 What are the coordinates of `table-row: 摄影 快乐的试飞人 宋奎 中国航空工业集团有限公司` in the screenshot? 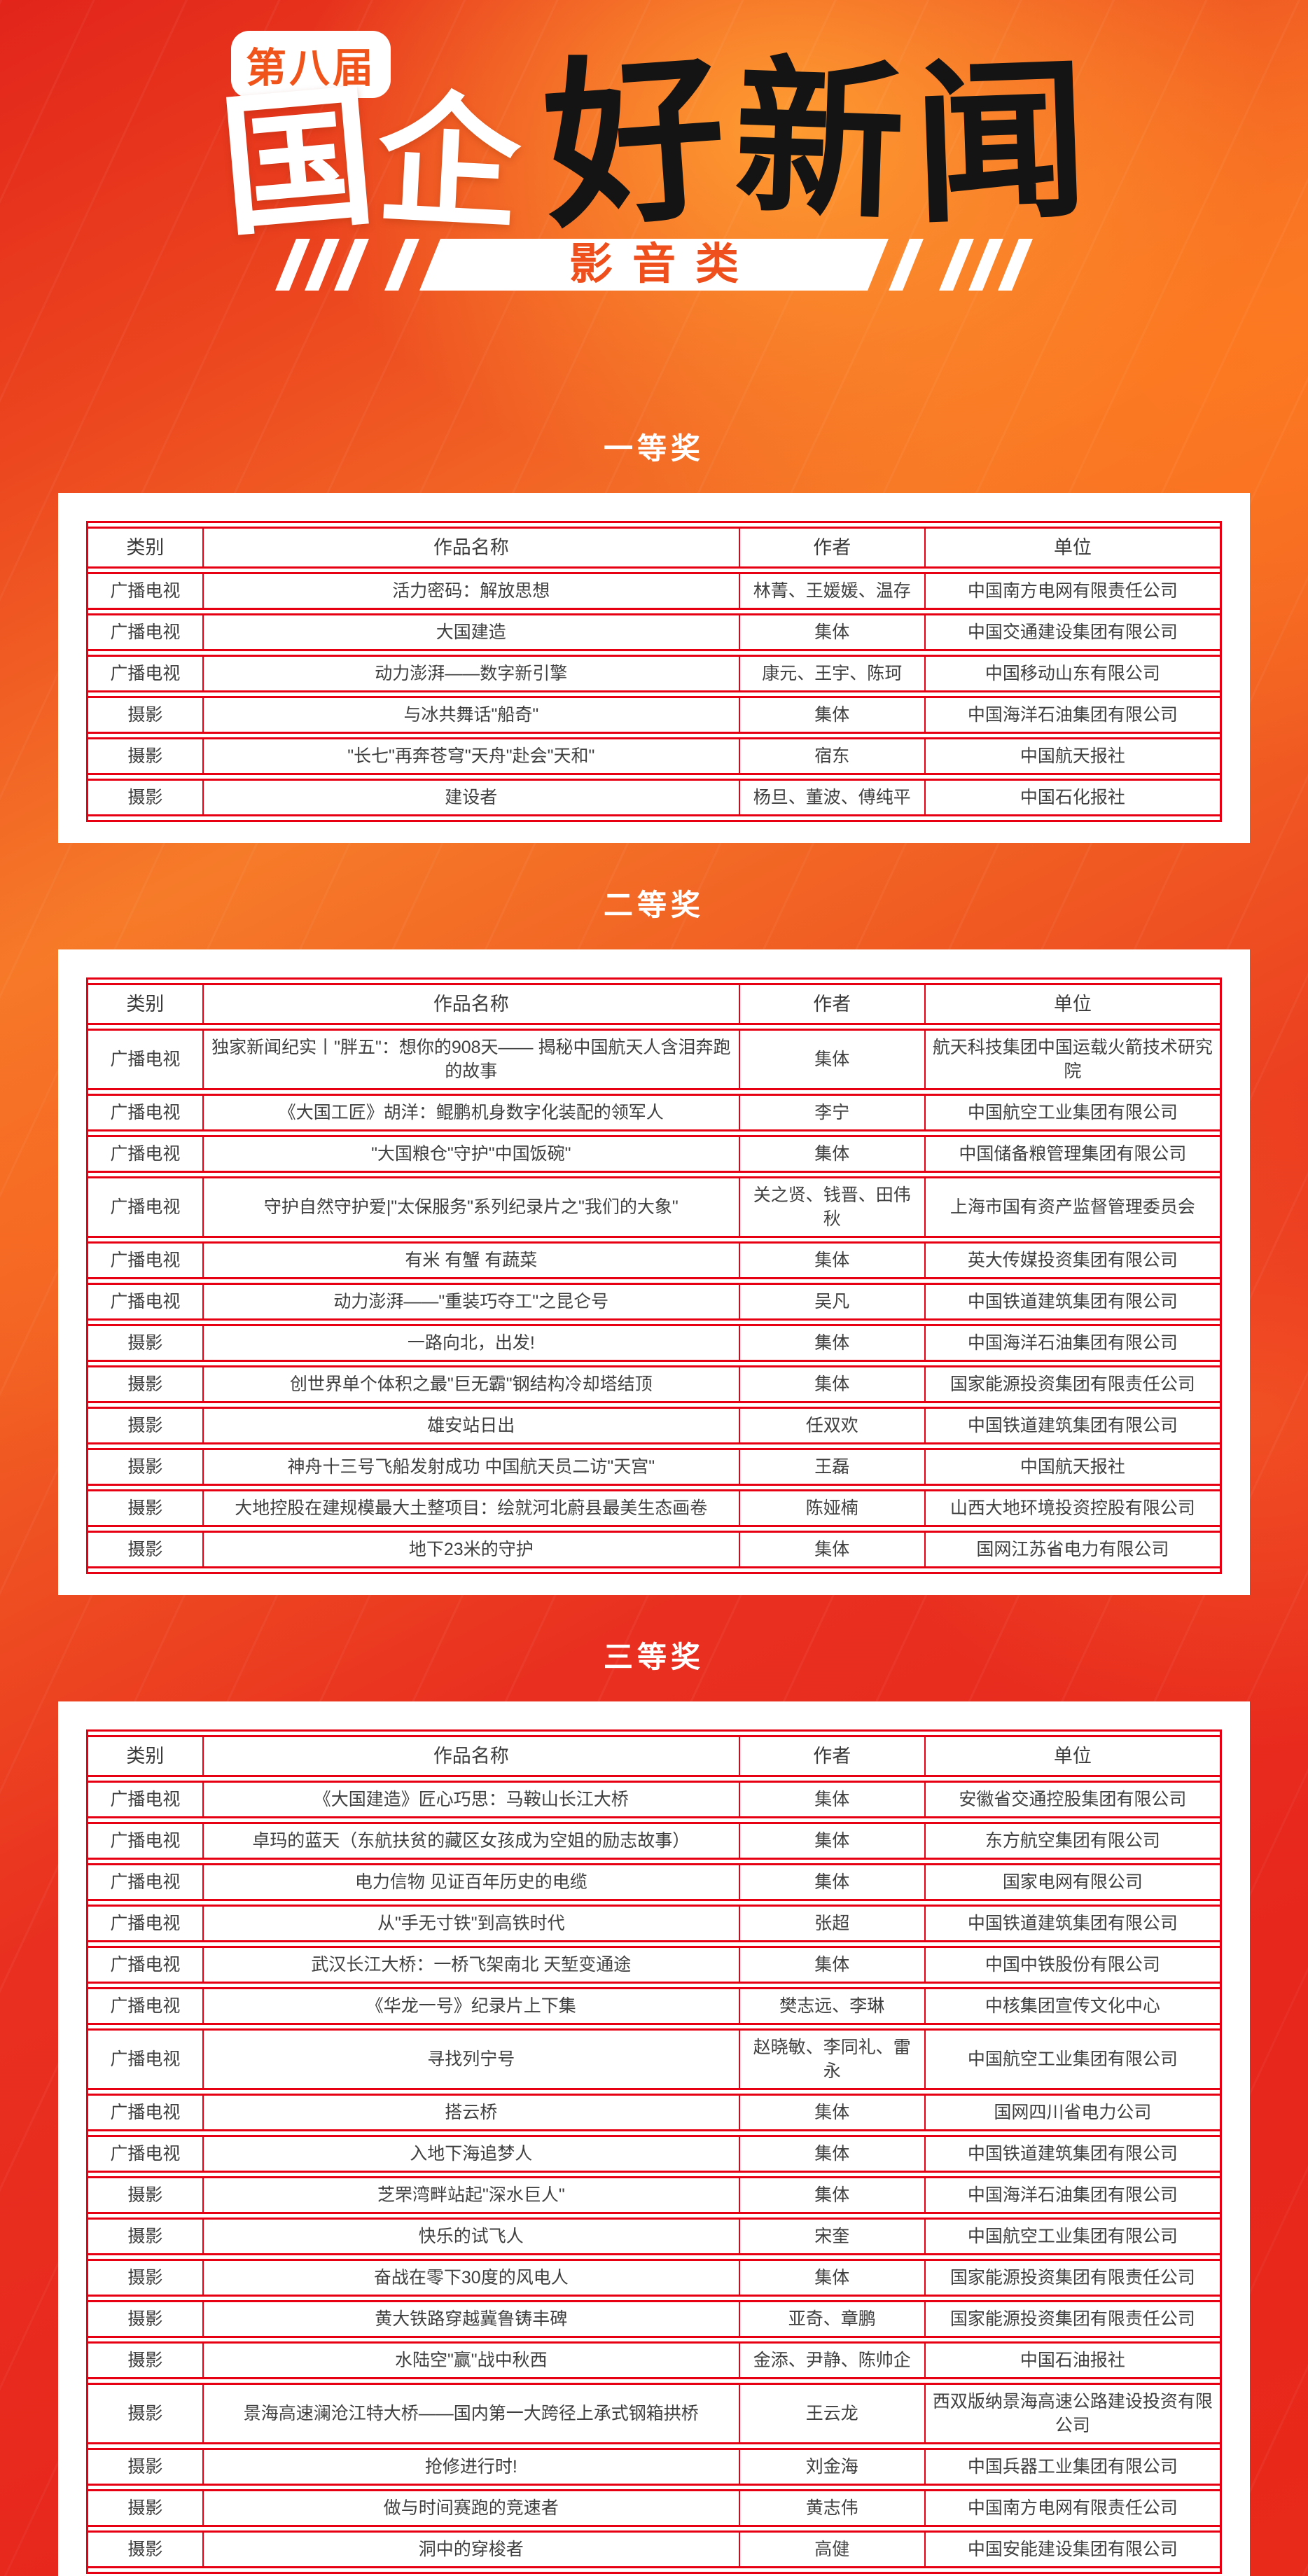 It's located at (654, 2236).